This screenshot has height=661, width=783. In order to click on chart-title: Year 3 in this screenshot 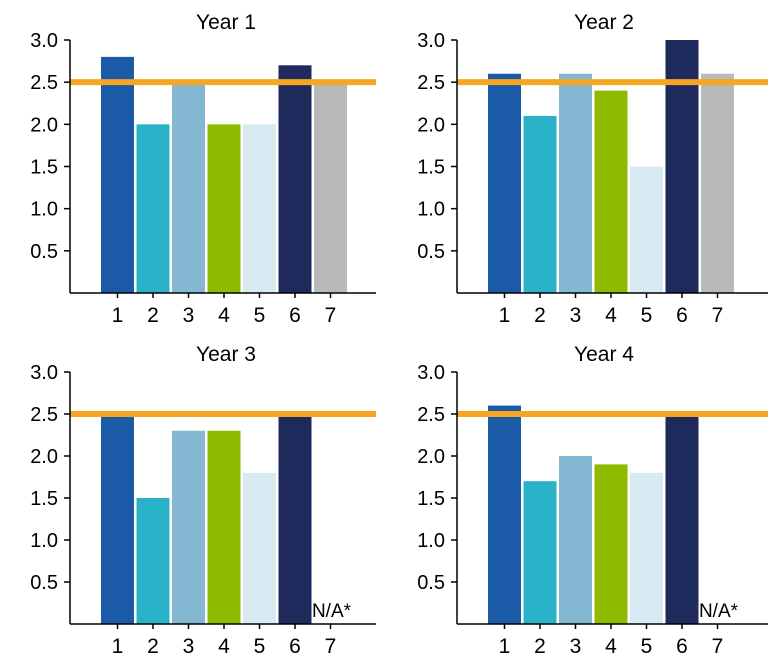, I will do `click(226, 354)`.